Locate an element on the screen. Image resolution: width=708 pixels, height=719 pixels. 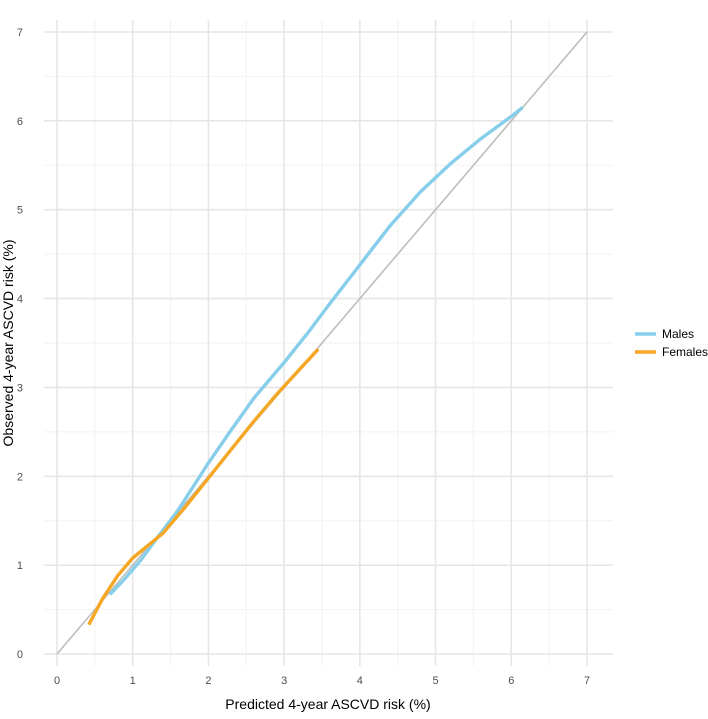
y-tick-label: 0 is located at coordinates (20, 655).